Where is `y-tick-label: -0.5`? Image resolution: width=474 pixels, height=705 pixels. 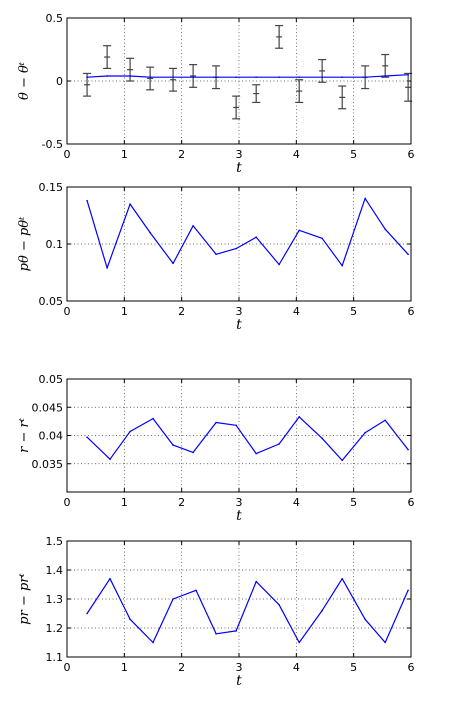 y-tick-label: -0.5 is located at coordinates (52, 144).